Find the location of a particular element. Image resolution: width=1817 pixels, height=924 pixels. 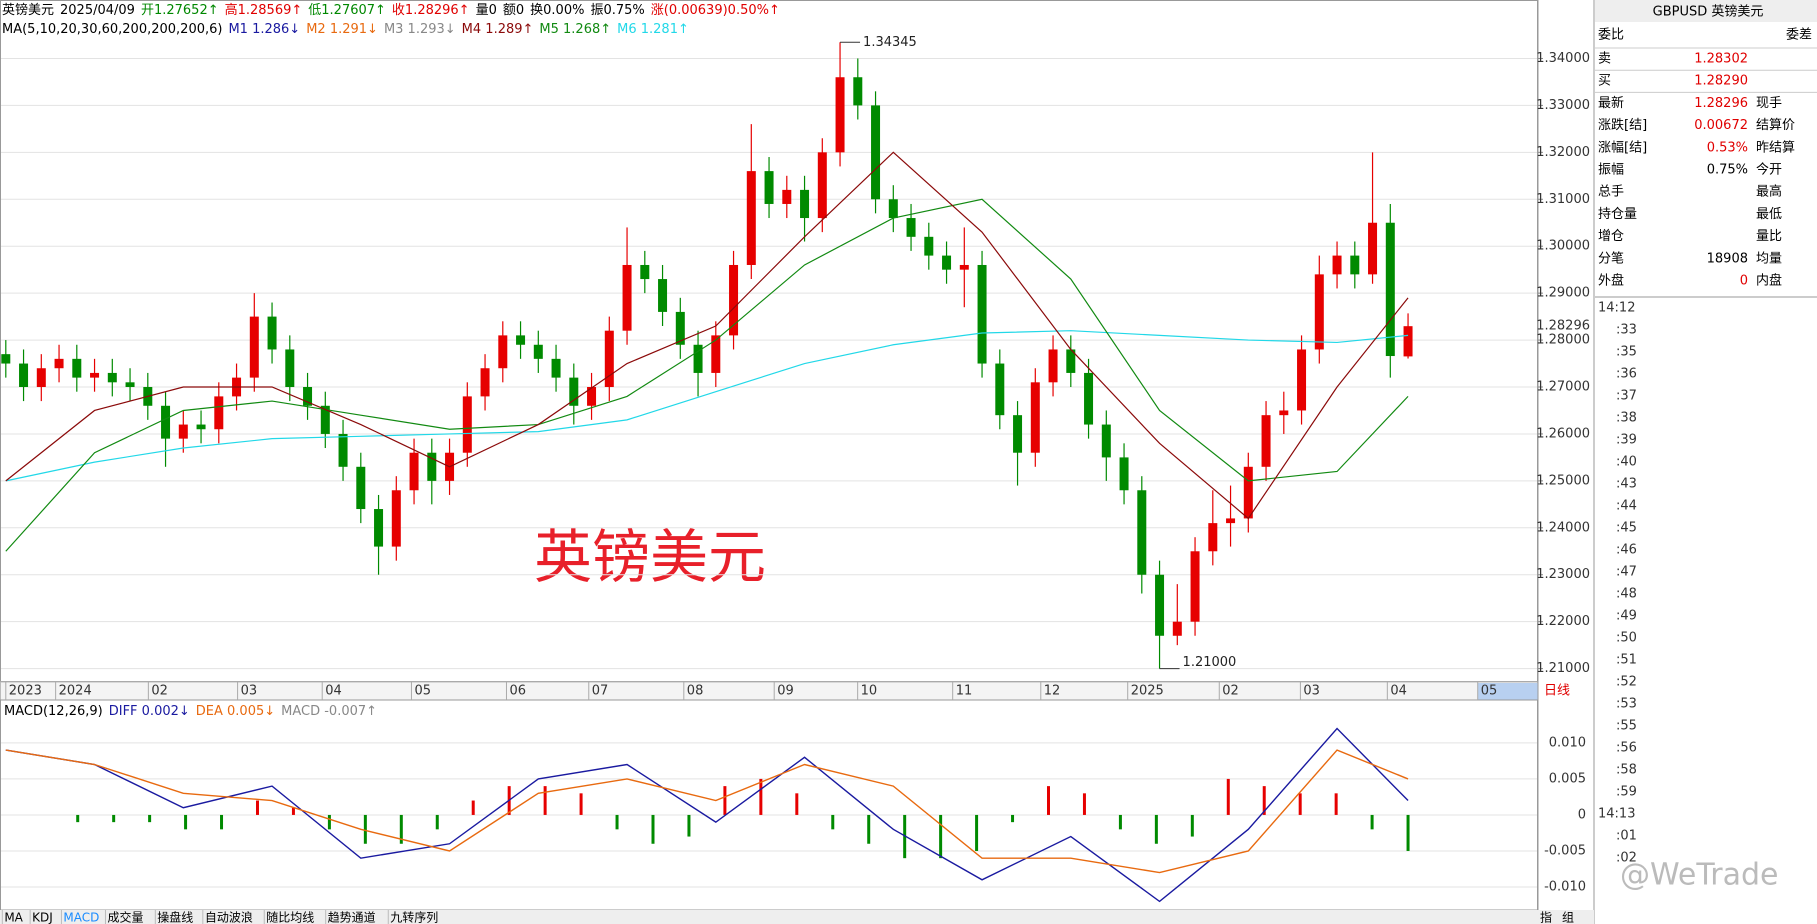

quote-value: 1.28296 is located at coordinates (1721, 103).